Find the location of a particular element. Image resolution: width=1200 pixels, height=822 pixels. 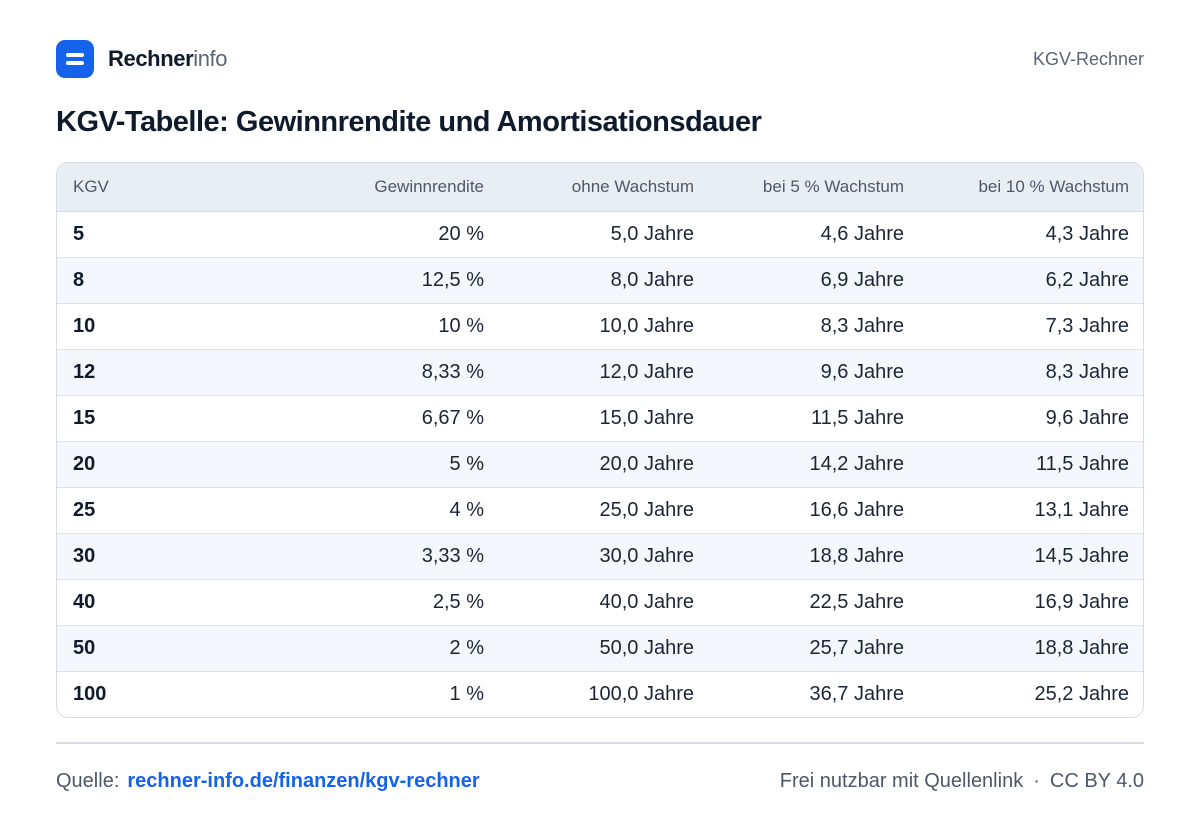

cell-ohne-wachstum: 50,0 Jahre is located at coordinates (646, 647).